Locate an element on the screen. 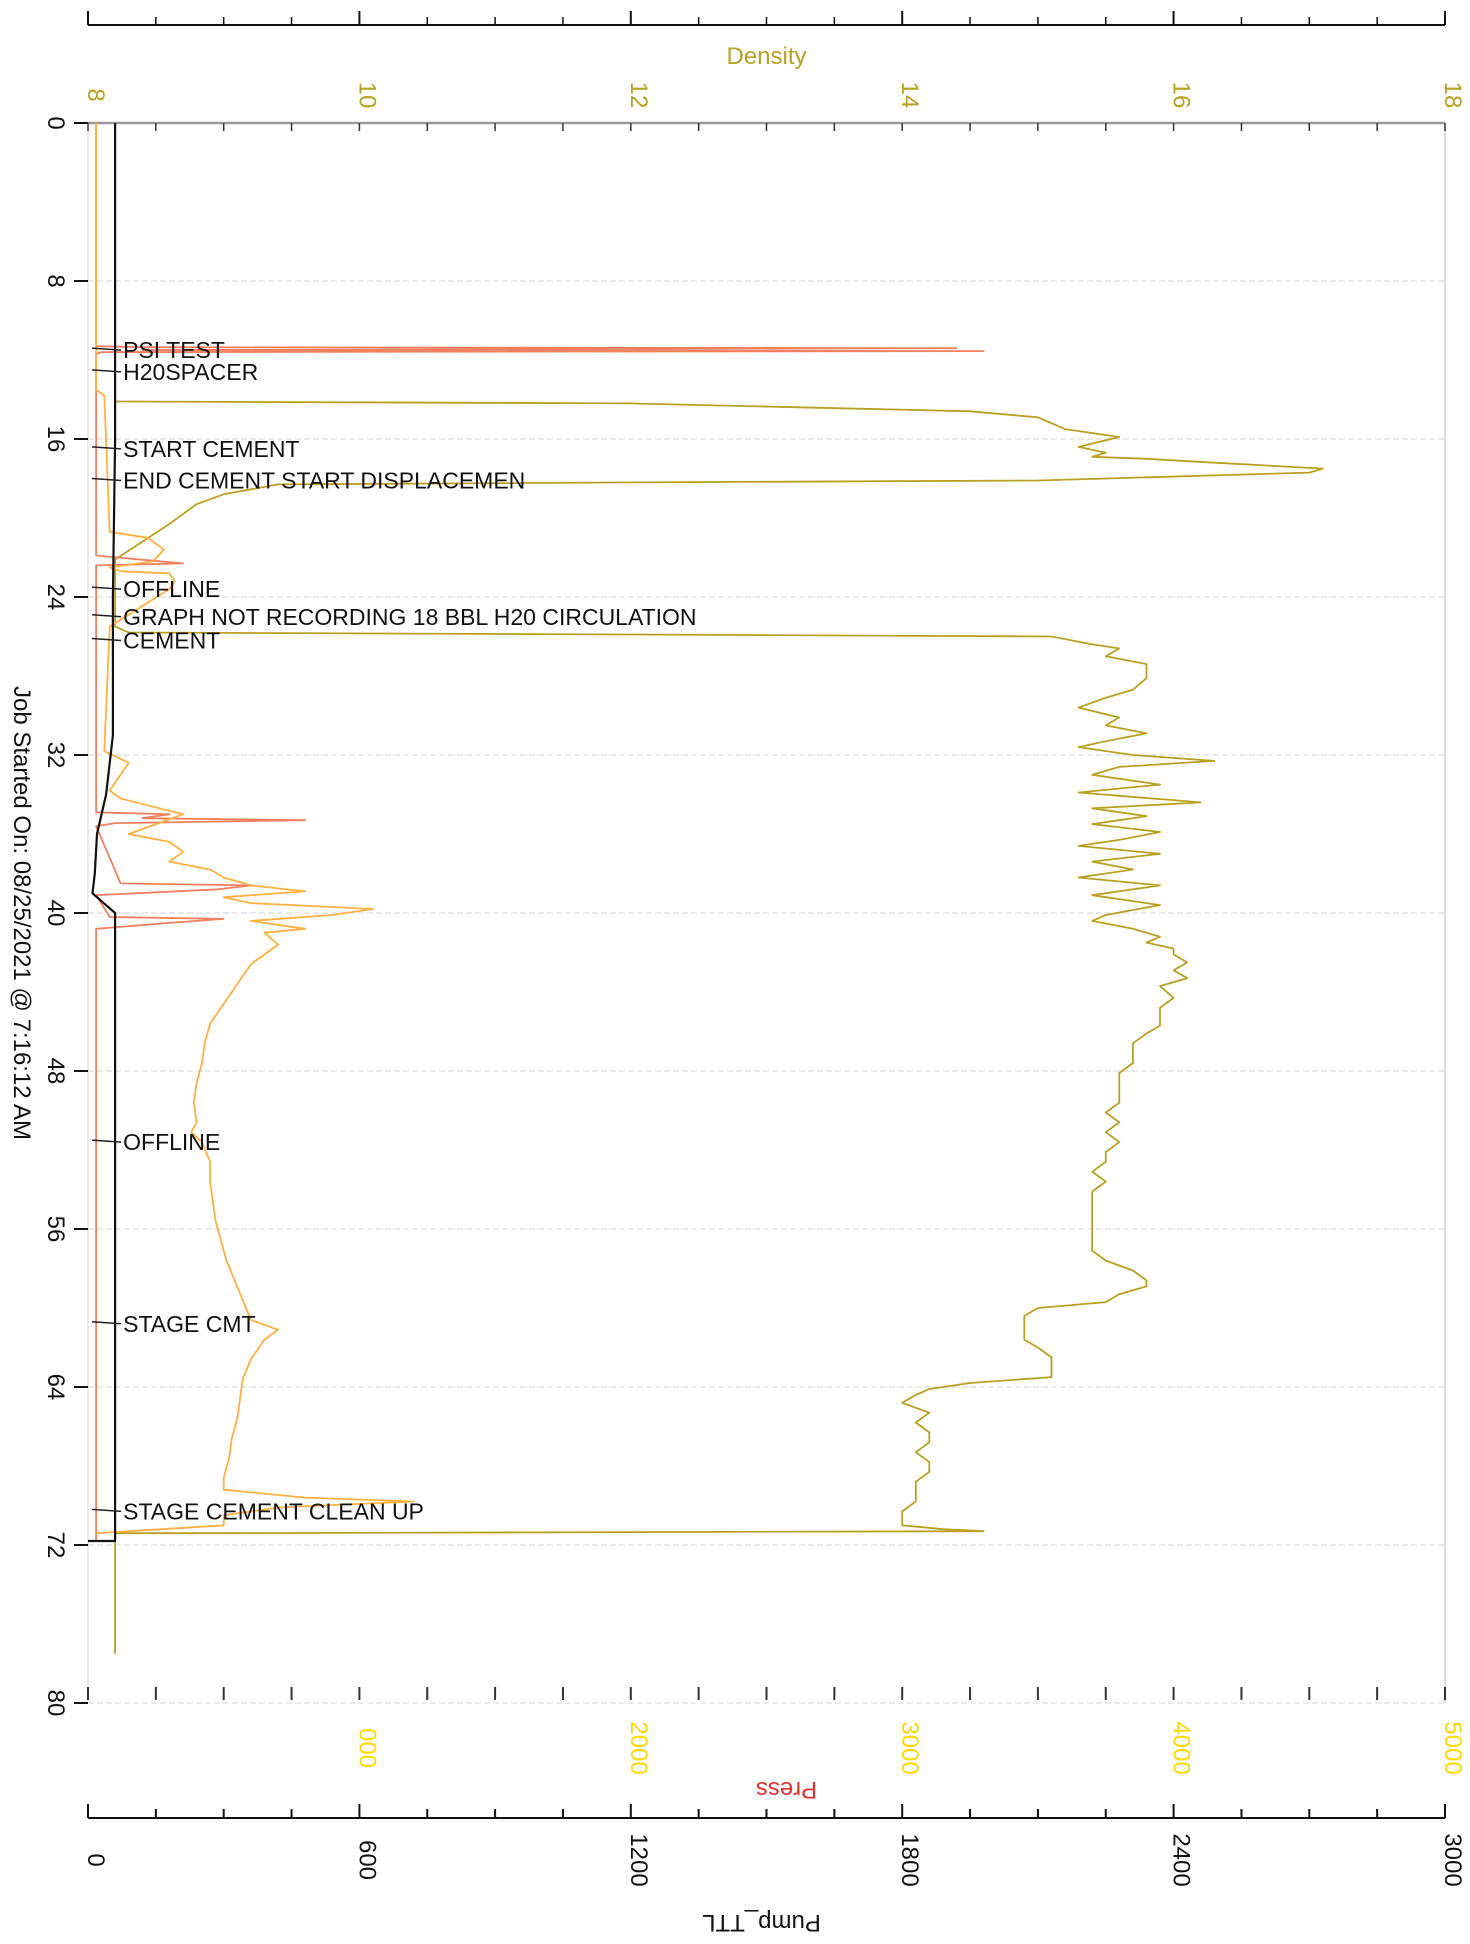  density-tick-label: 10 is located at coordinates (366, 95).